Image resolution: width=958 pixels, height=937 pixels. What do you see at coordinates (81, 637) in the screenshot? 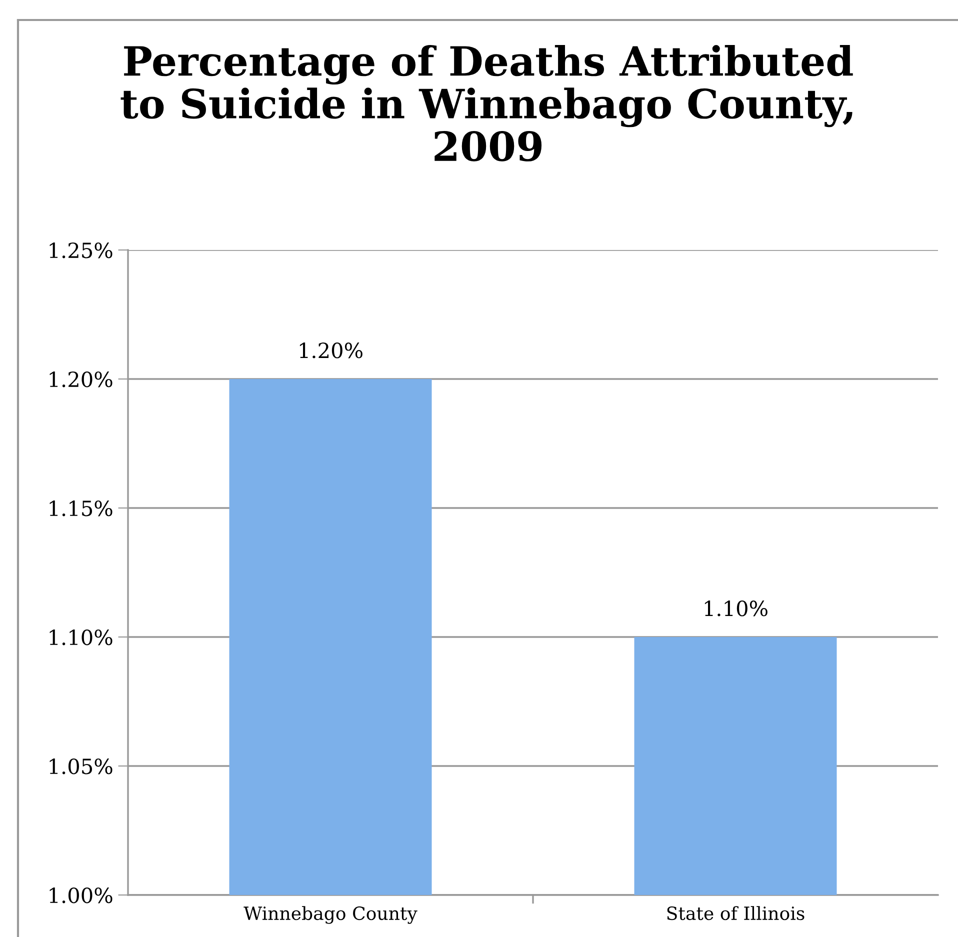
I see `y-tick-label: 1.10%` at bounding box center [81, 637].